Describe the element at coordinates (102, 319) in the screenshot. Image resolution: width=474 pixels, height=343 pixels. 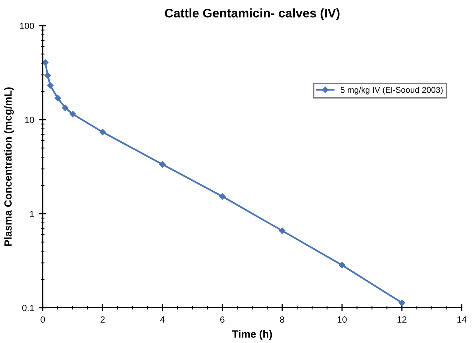
I see `x-tick-label: 2` at that location.